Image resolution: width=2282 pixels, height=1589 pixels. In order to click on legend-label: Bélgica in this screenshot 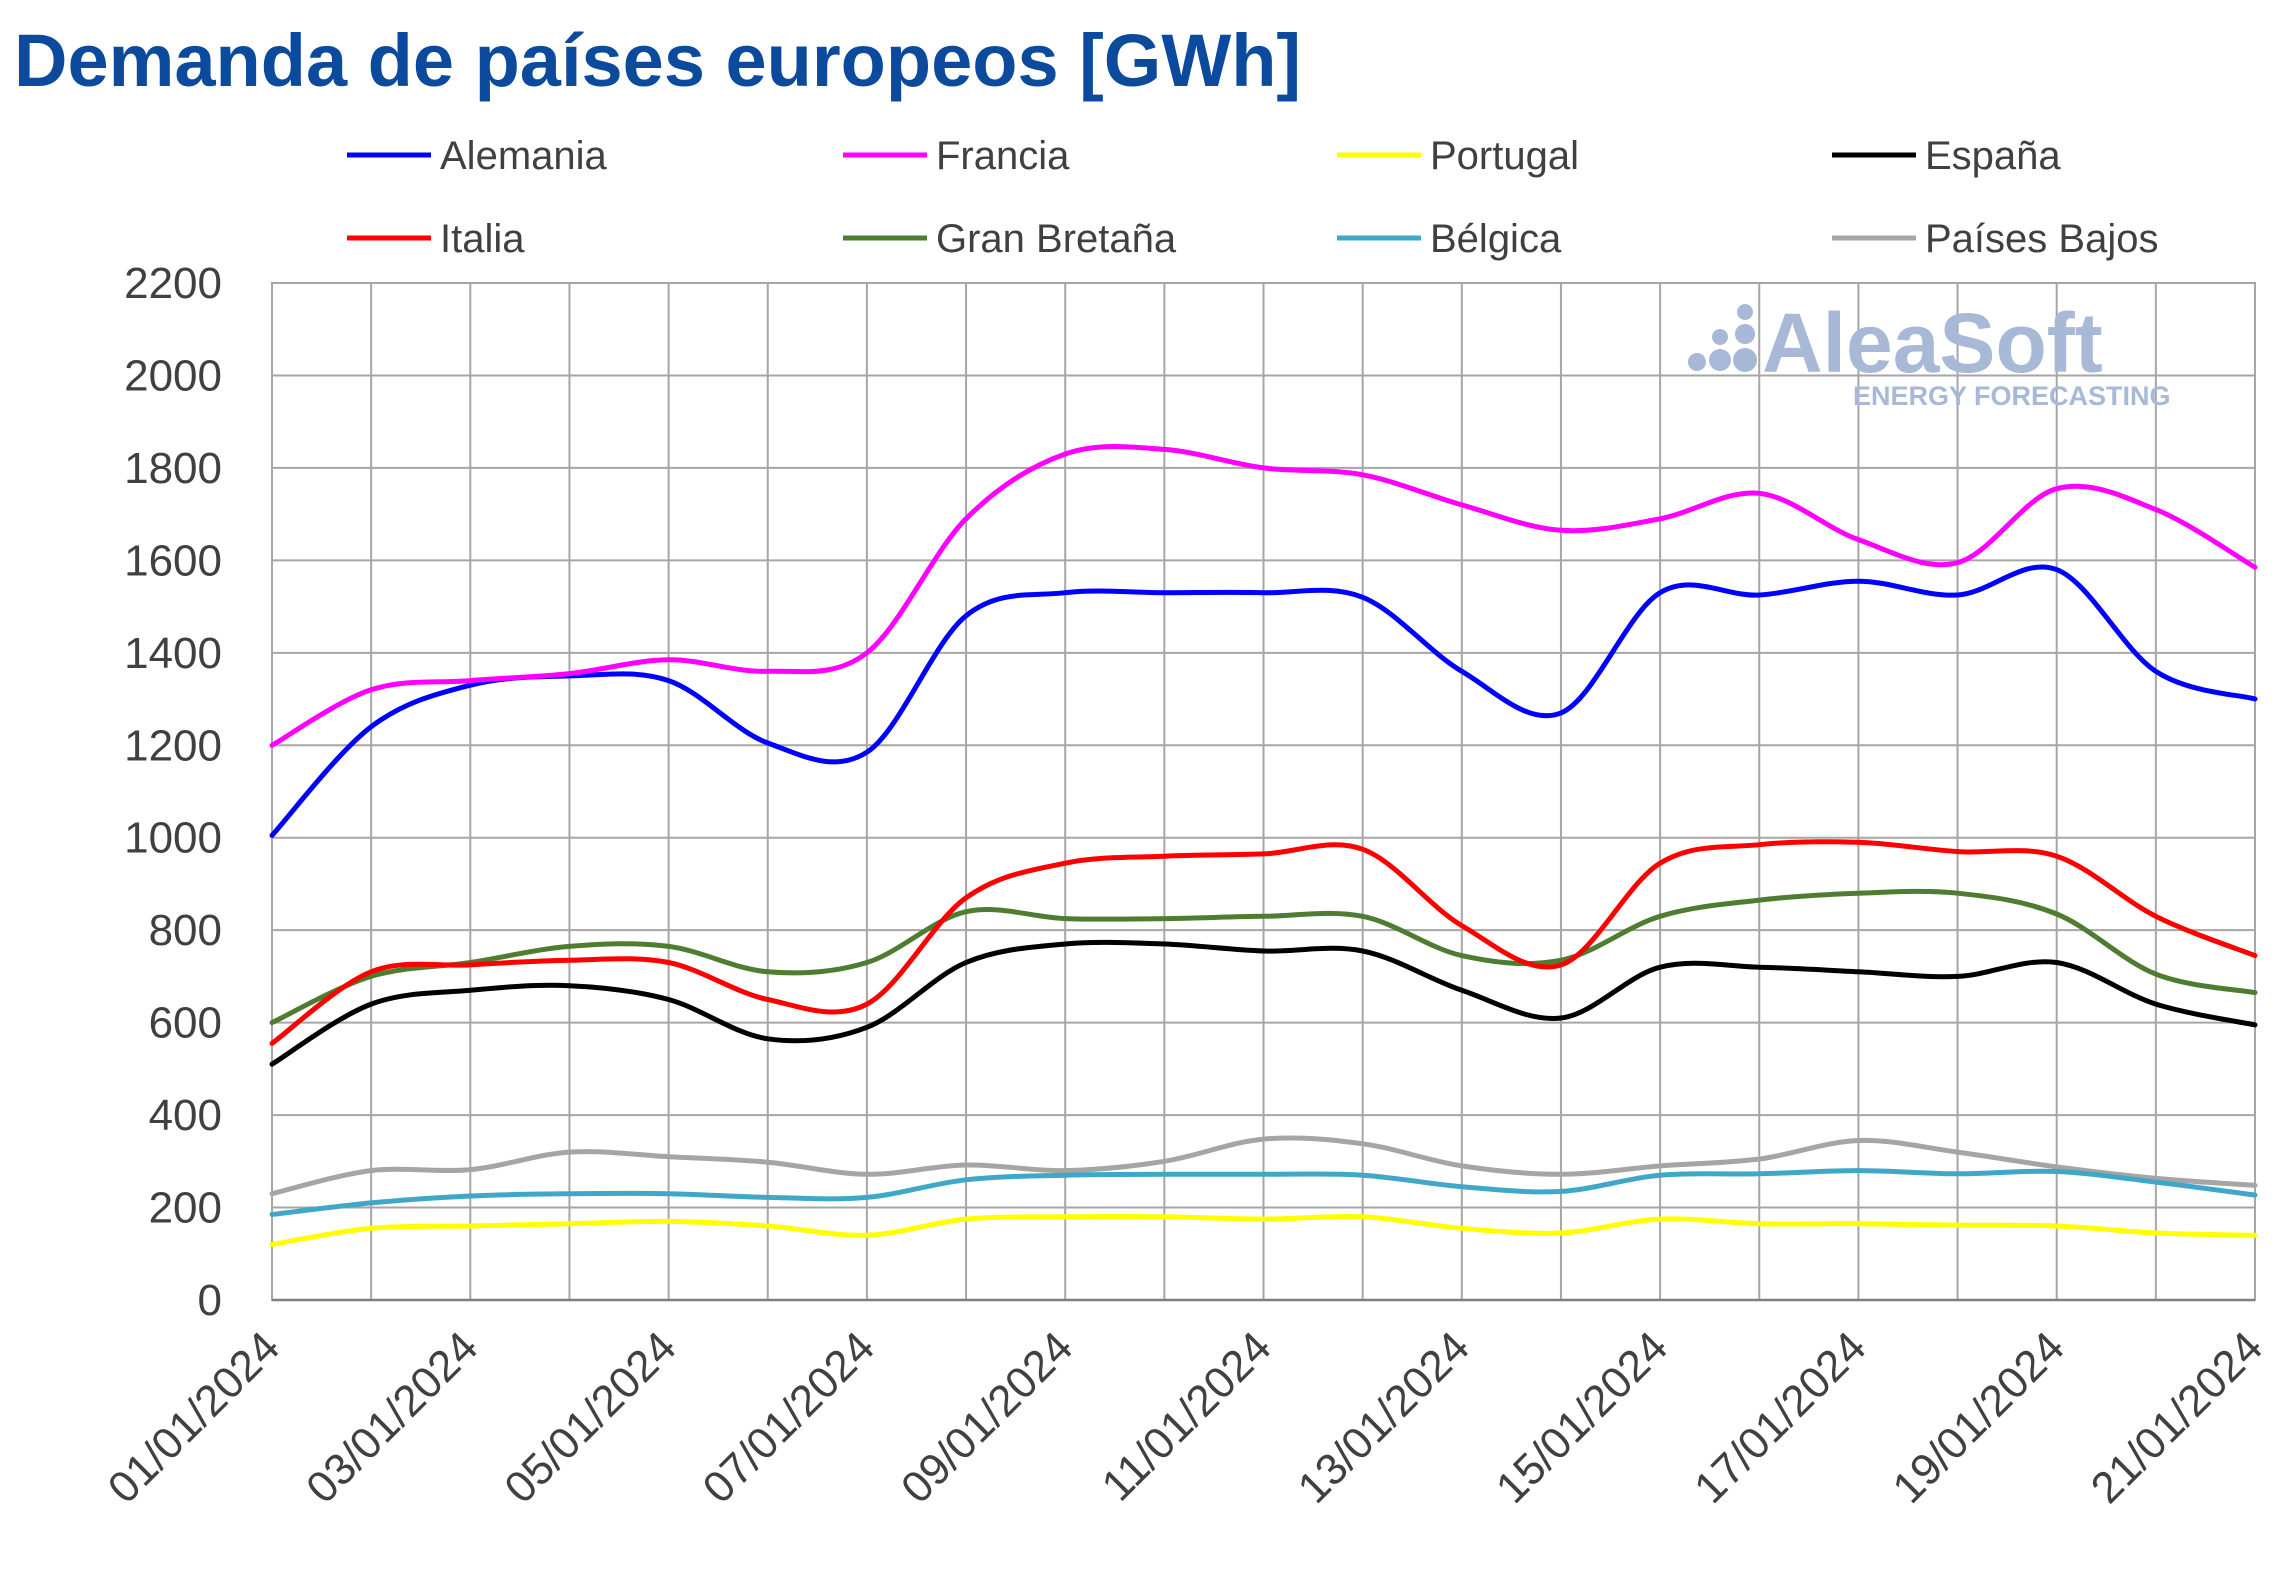, I will do `click(1496, 239)`.